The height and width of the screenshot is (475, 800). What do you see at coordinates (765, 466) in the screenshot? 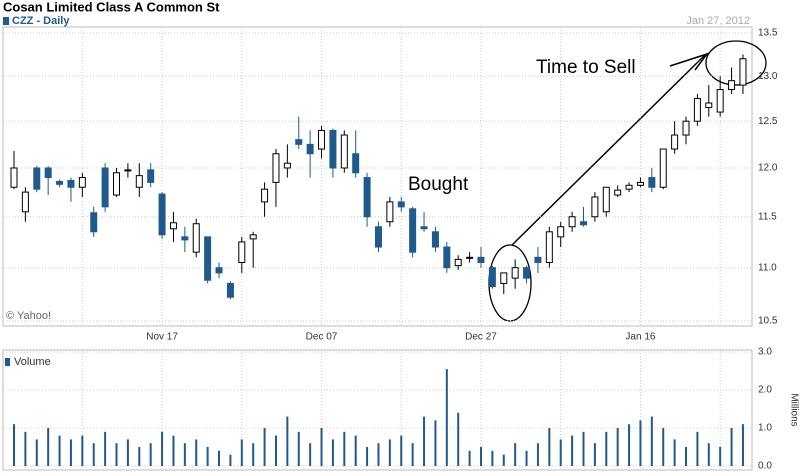
I see `y-tick-label: 0.0` at bounding box center [765, 466].